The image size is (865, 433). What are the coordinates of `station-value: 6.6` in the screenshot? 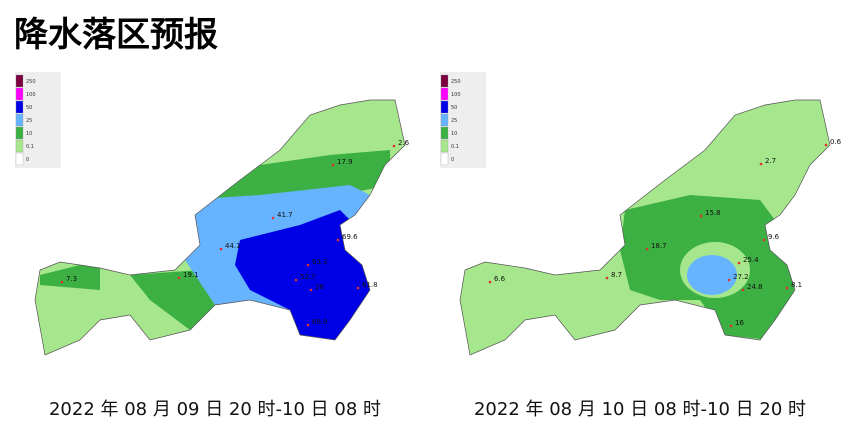 It's located at (500, 279).